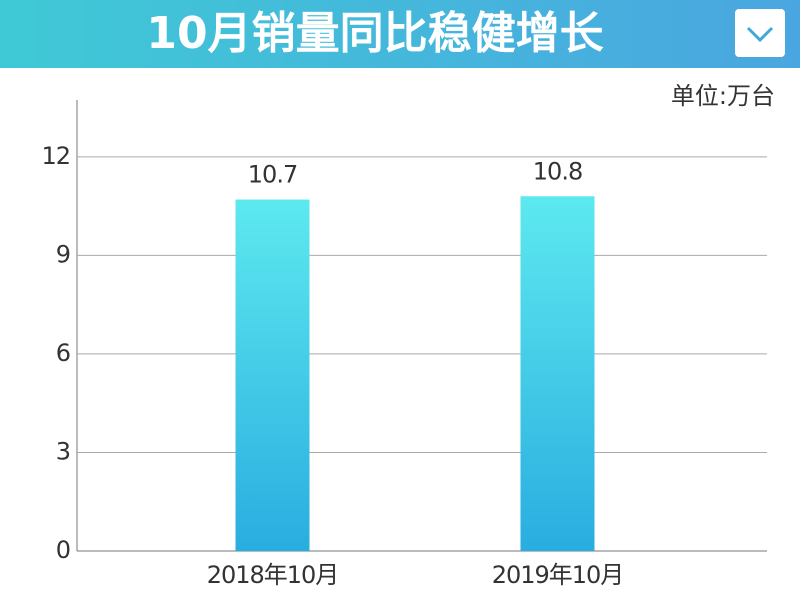 The image size is (800, 600). I want to click on header, so click(400, 34).